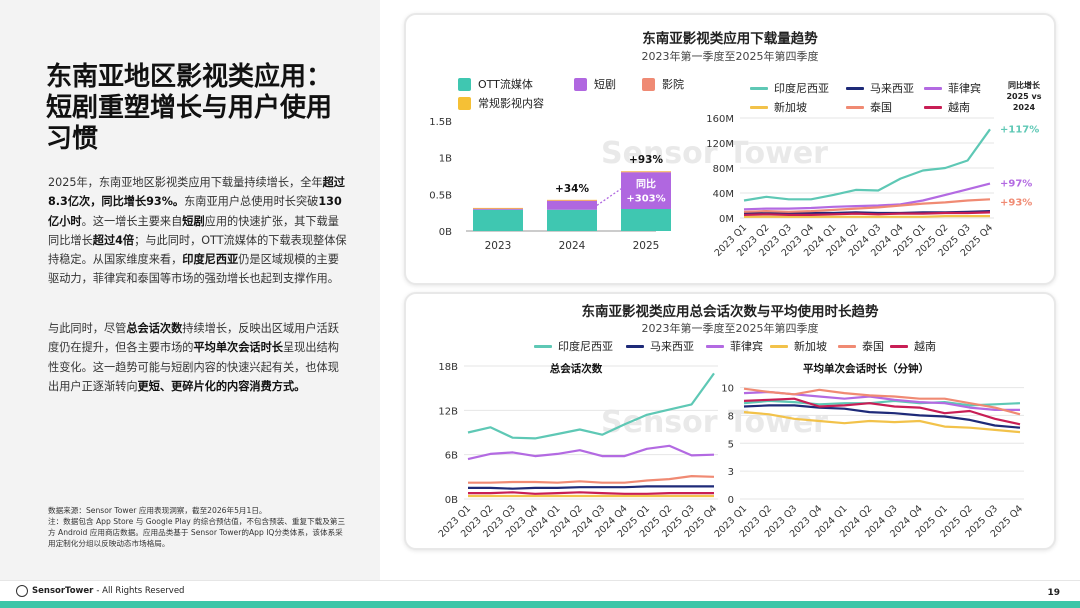  I want to click on subchart-title: 平均单次会话时长（分钟）, so click(866, 368).